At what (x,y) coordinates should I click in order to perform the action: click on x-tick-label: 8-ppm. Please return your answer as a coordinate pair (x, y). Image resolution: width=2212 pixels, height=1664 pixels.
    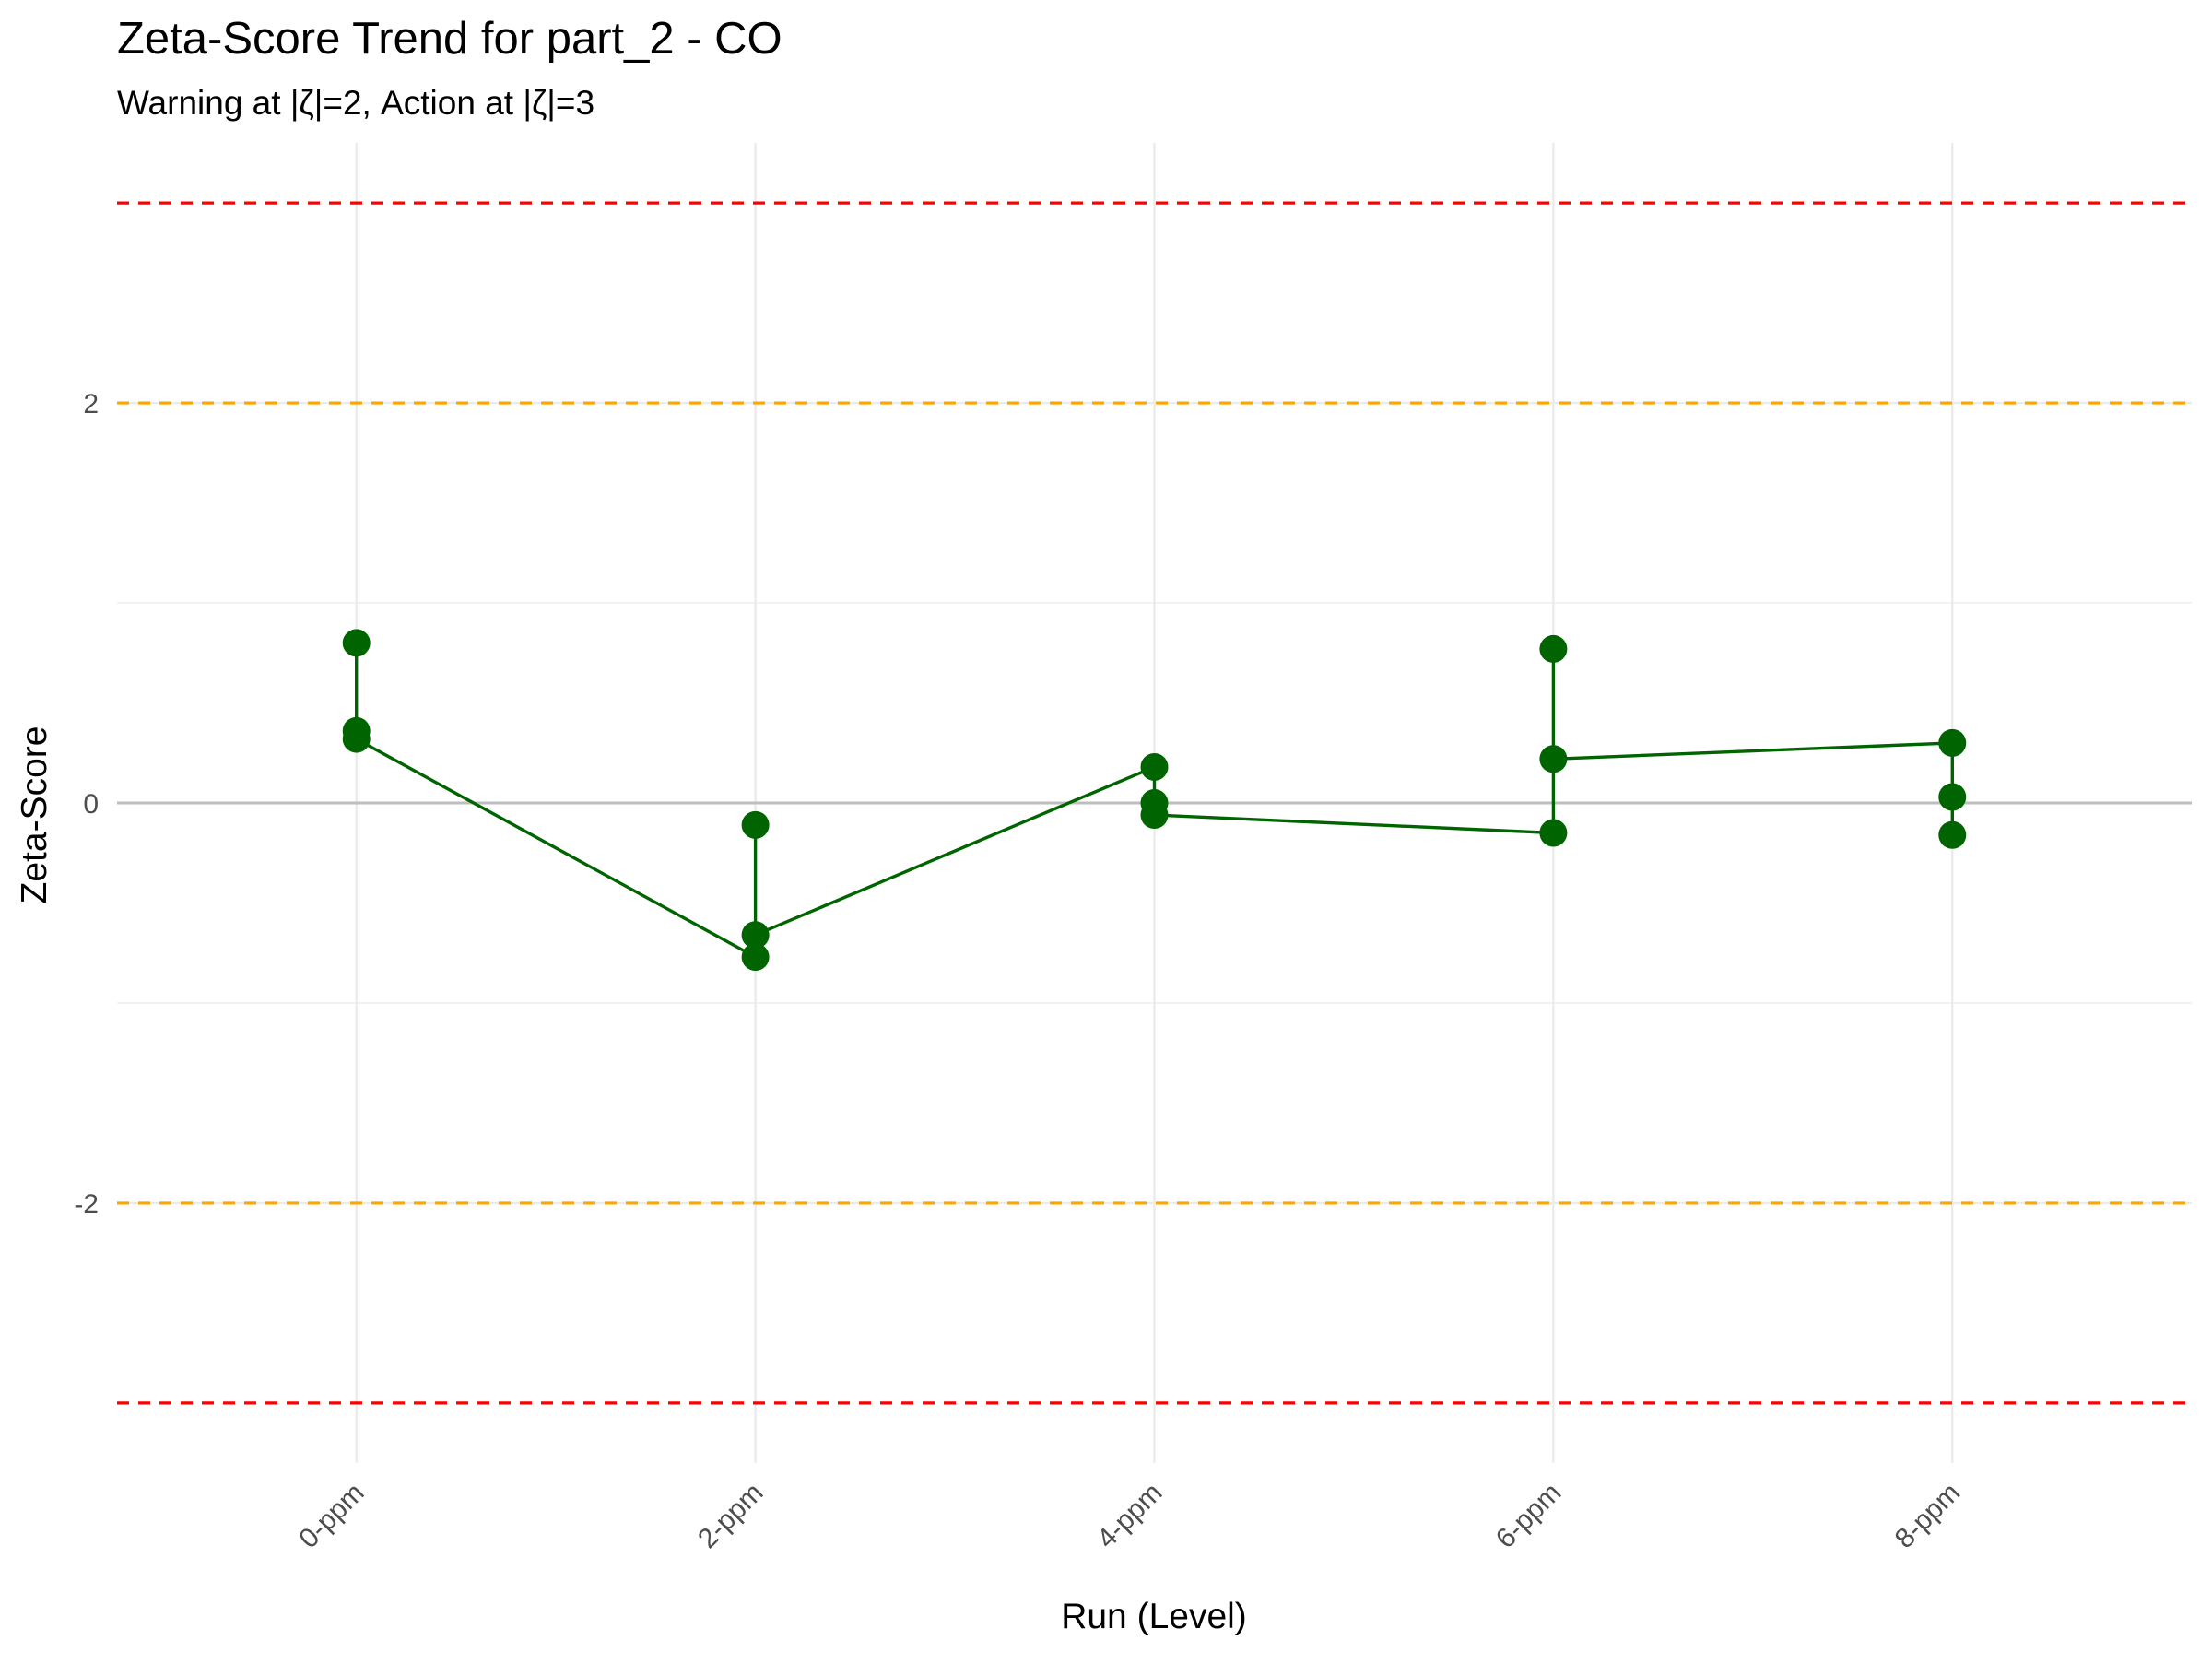
    Looking at the image, I should click on (1927, 1516).